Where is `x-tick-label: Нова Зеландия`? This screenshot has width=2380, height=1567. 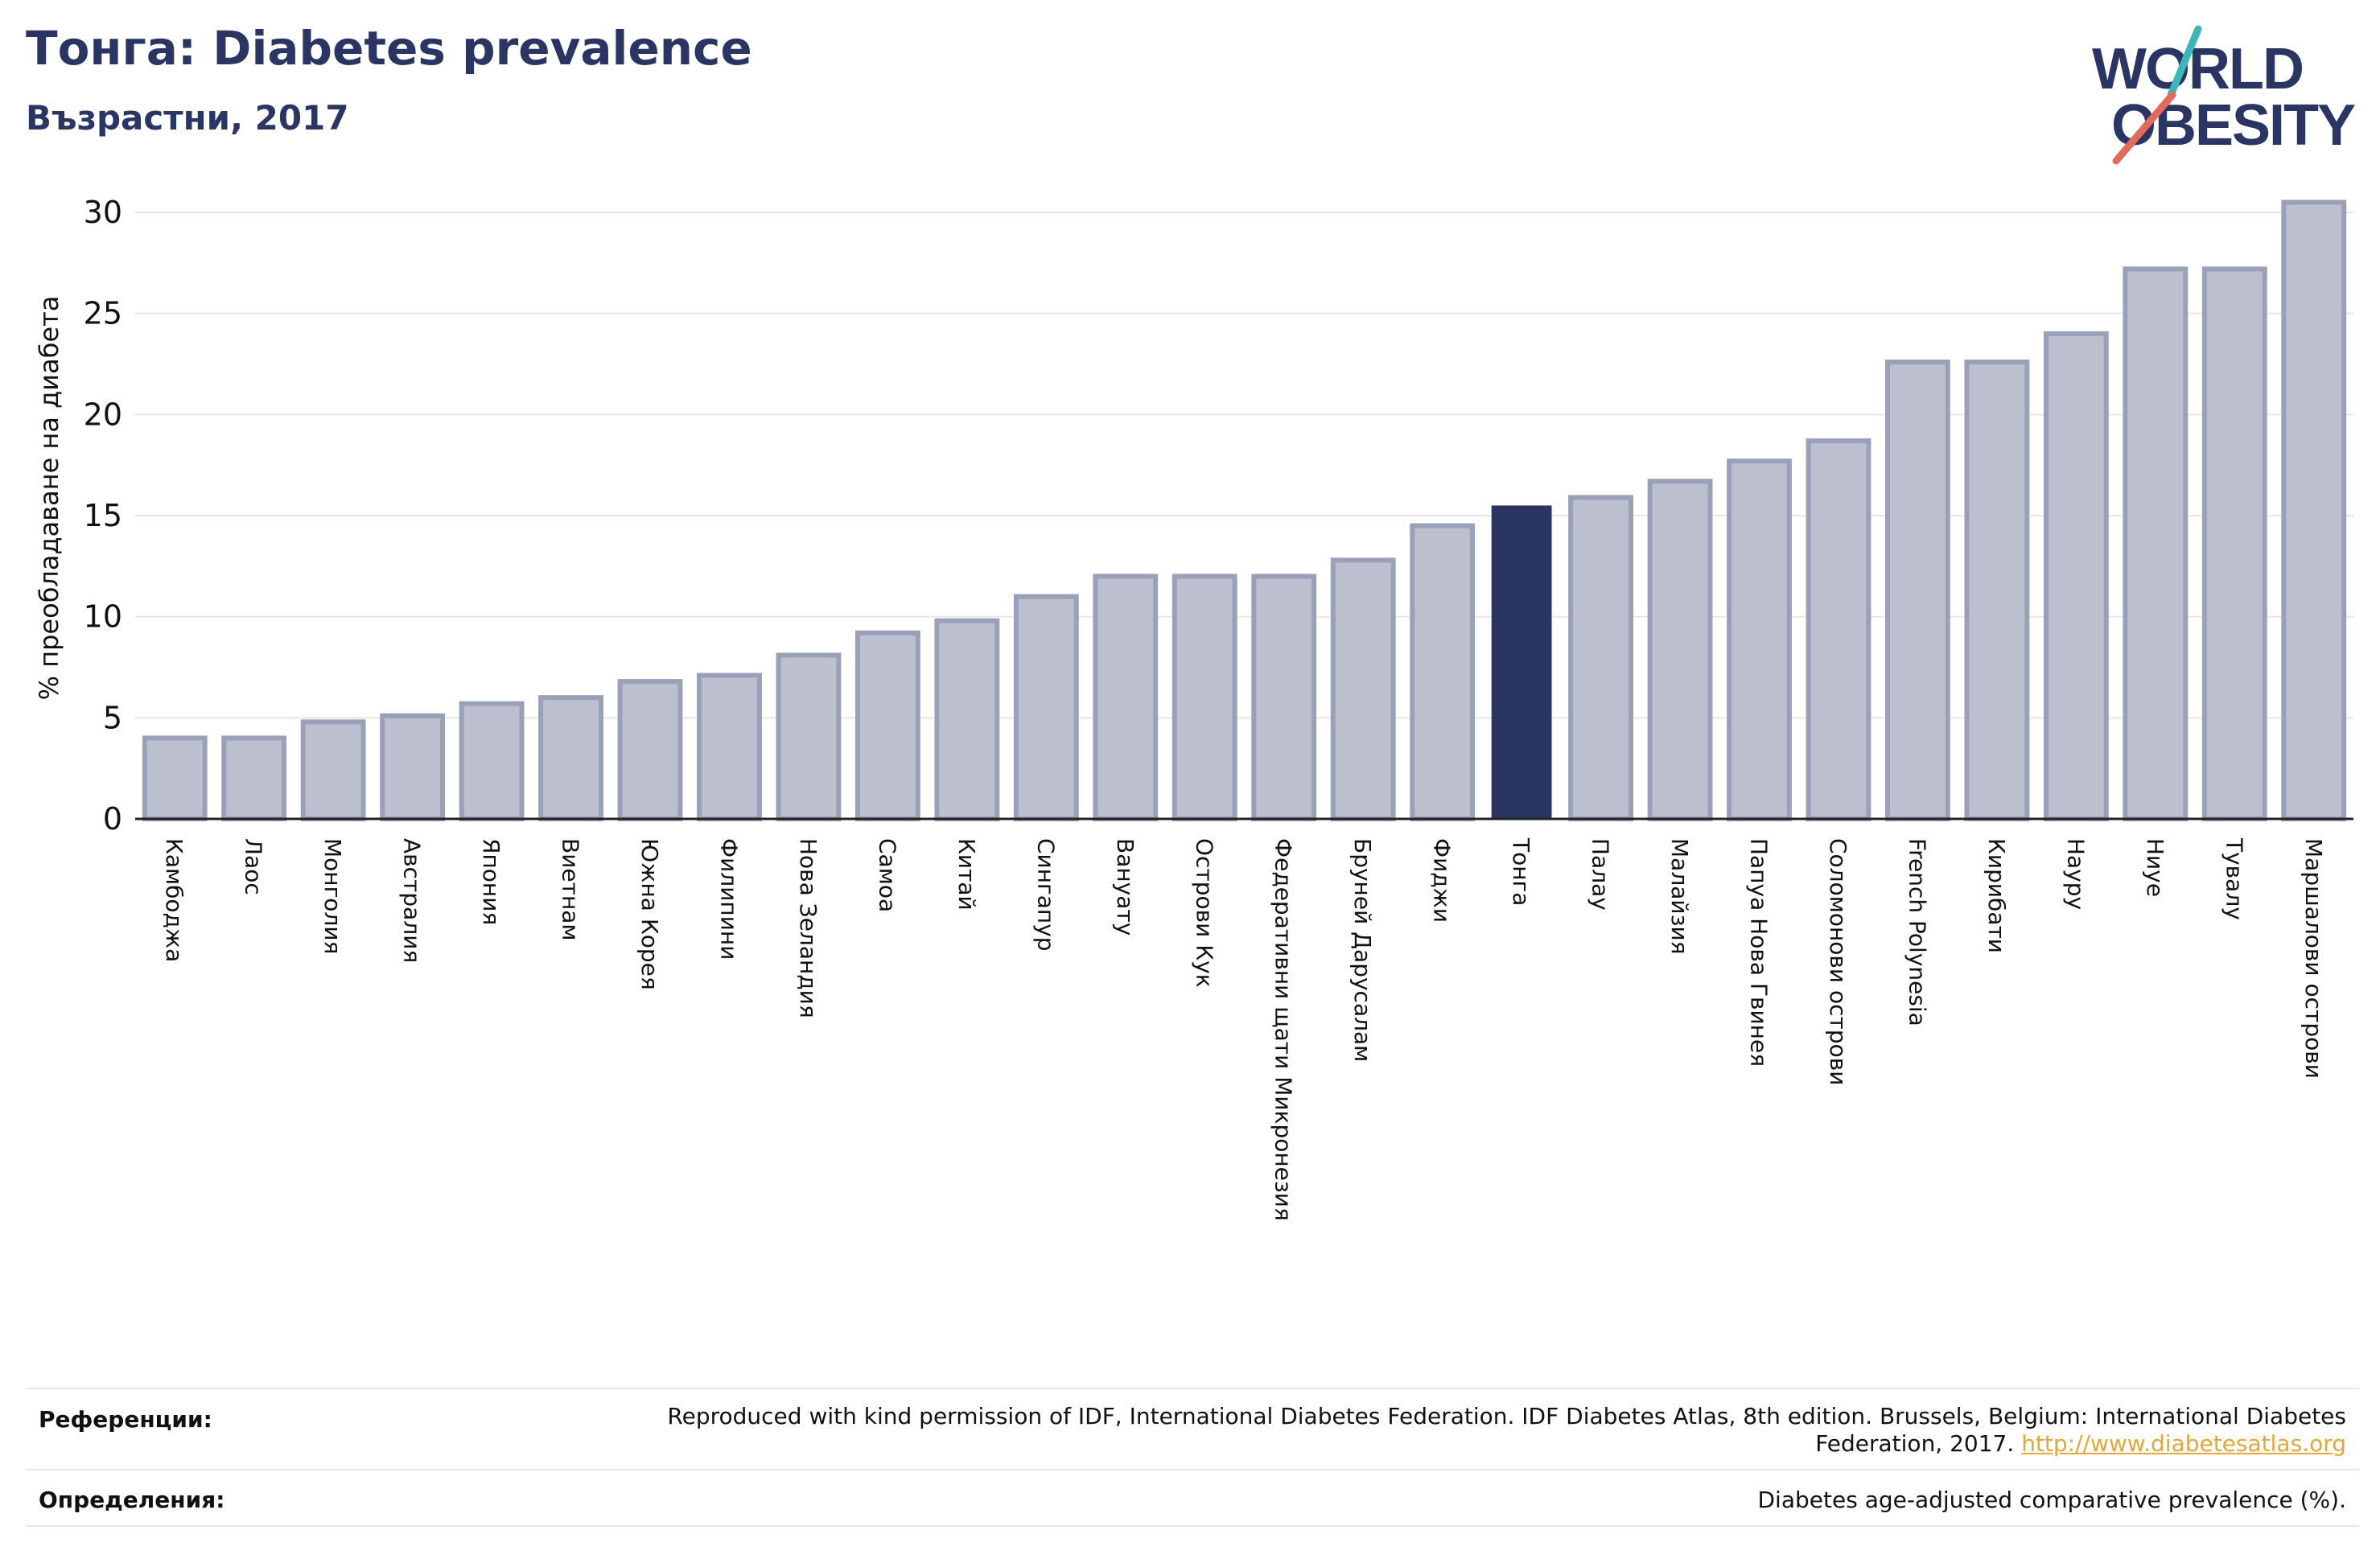
x-tick-label: Нова Зеландия is located at coordinates (808, 928).